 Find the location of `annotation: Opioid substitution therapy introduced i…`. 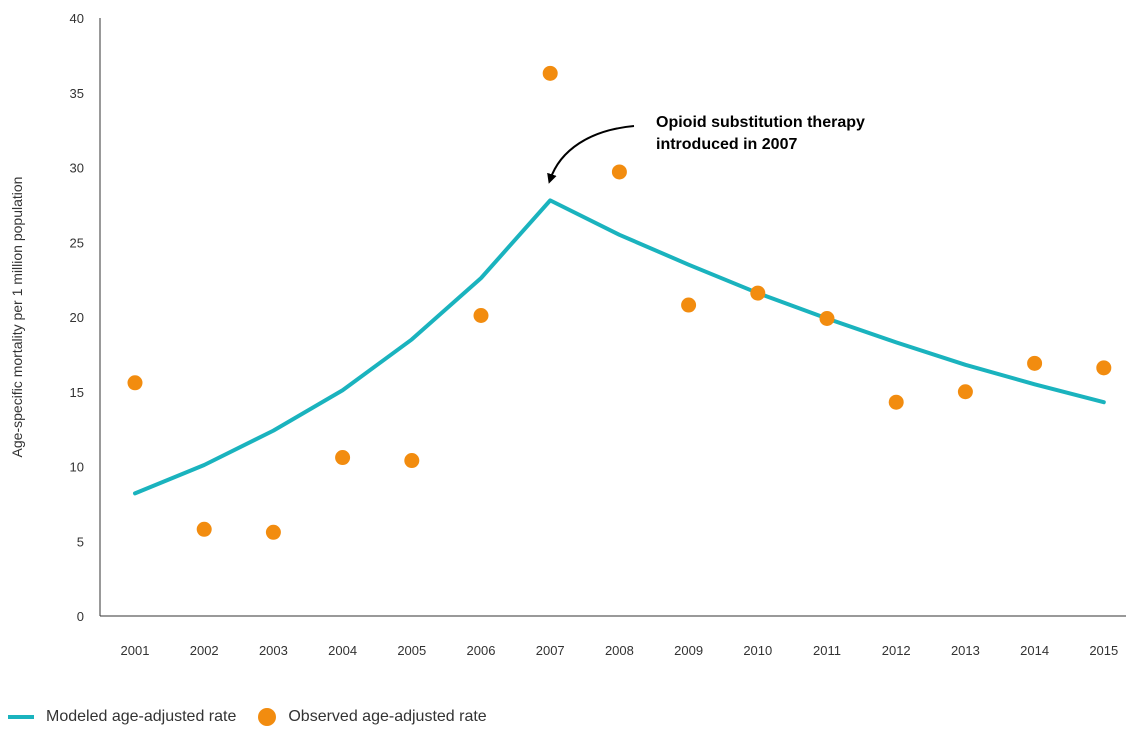

annotation: Opioid substitution therapy introduced i… is located at coordinates (706, 149).